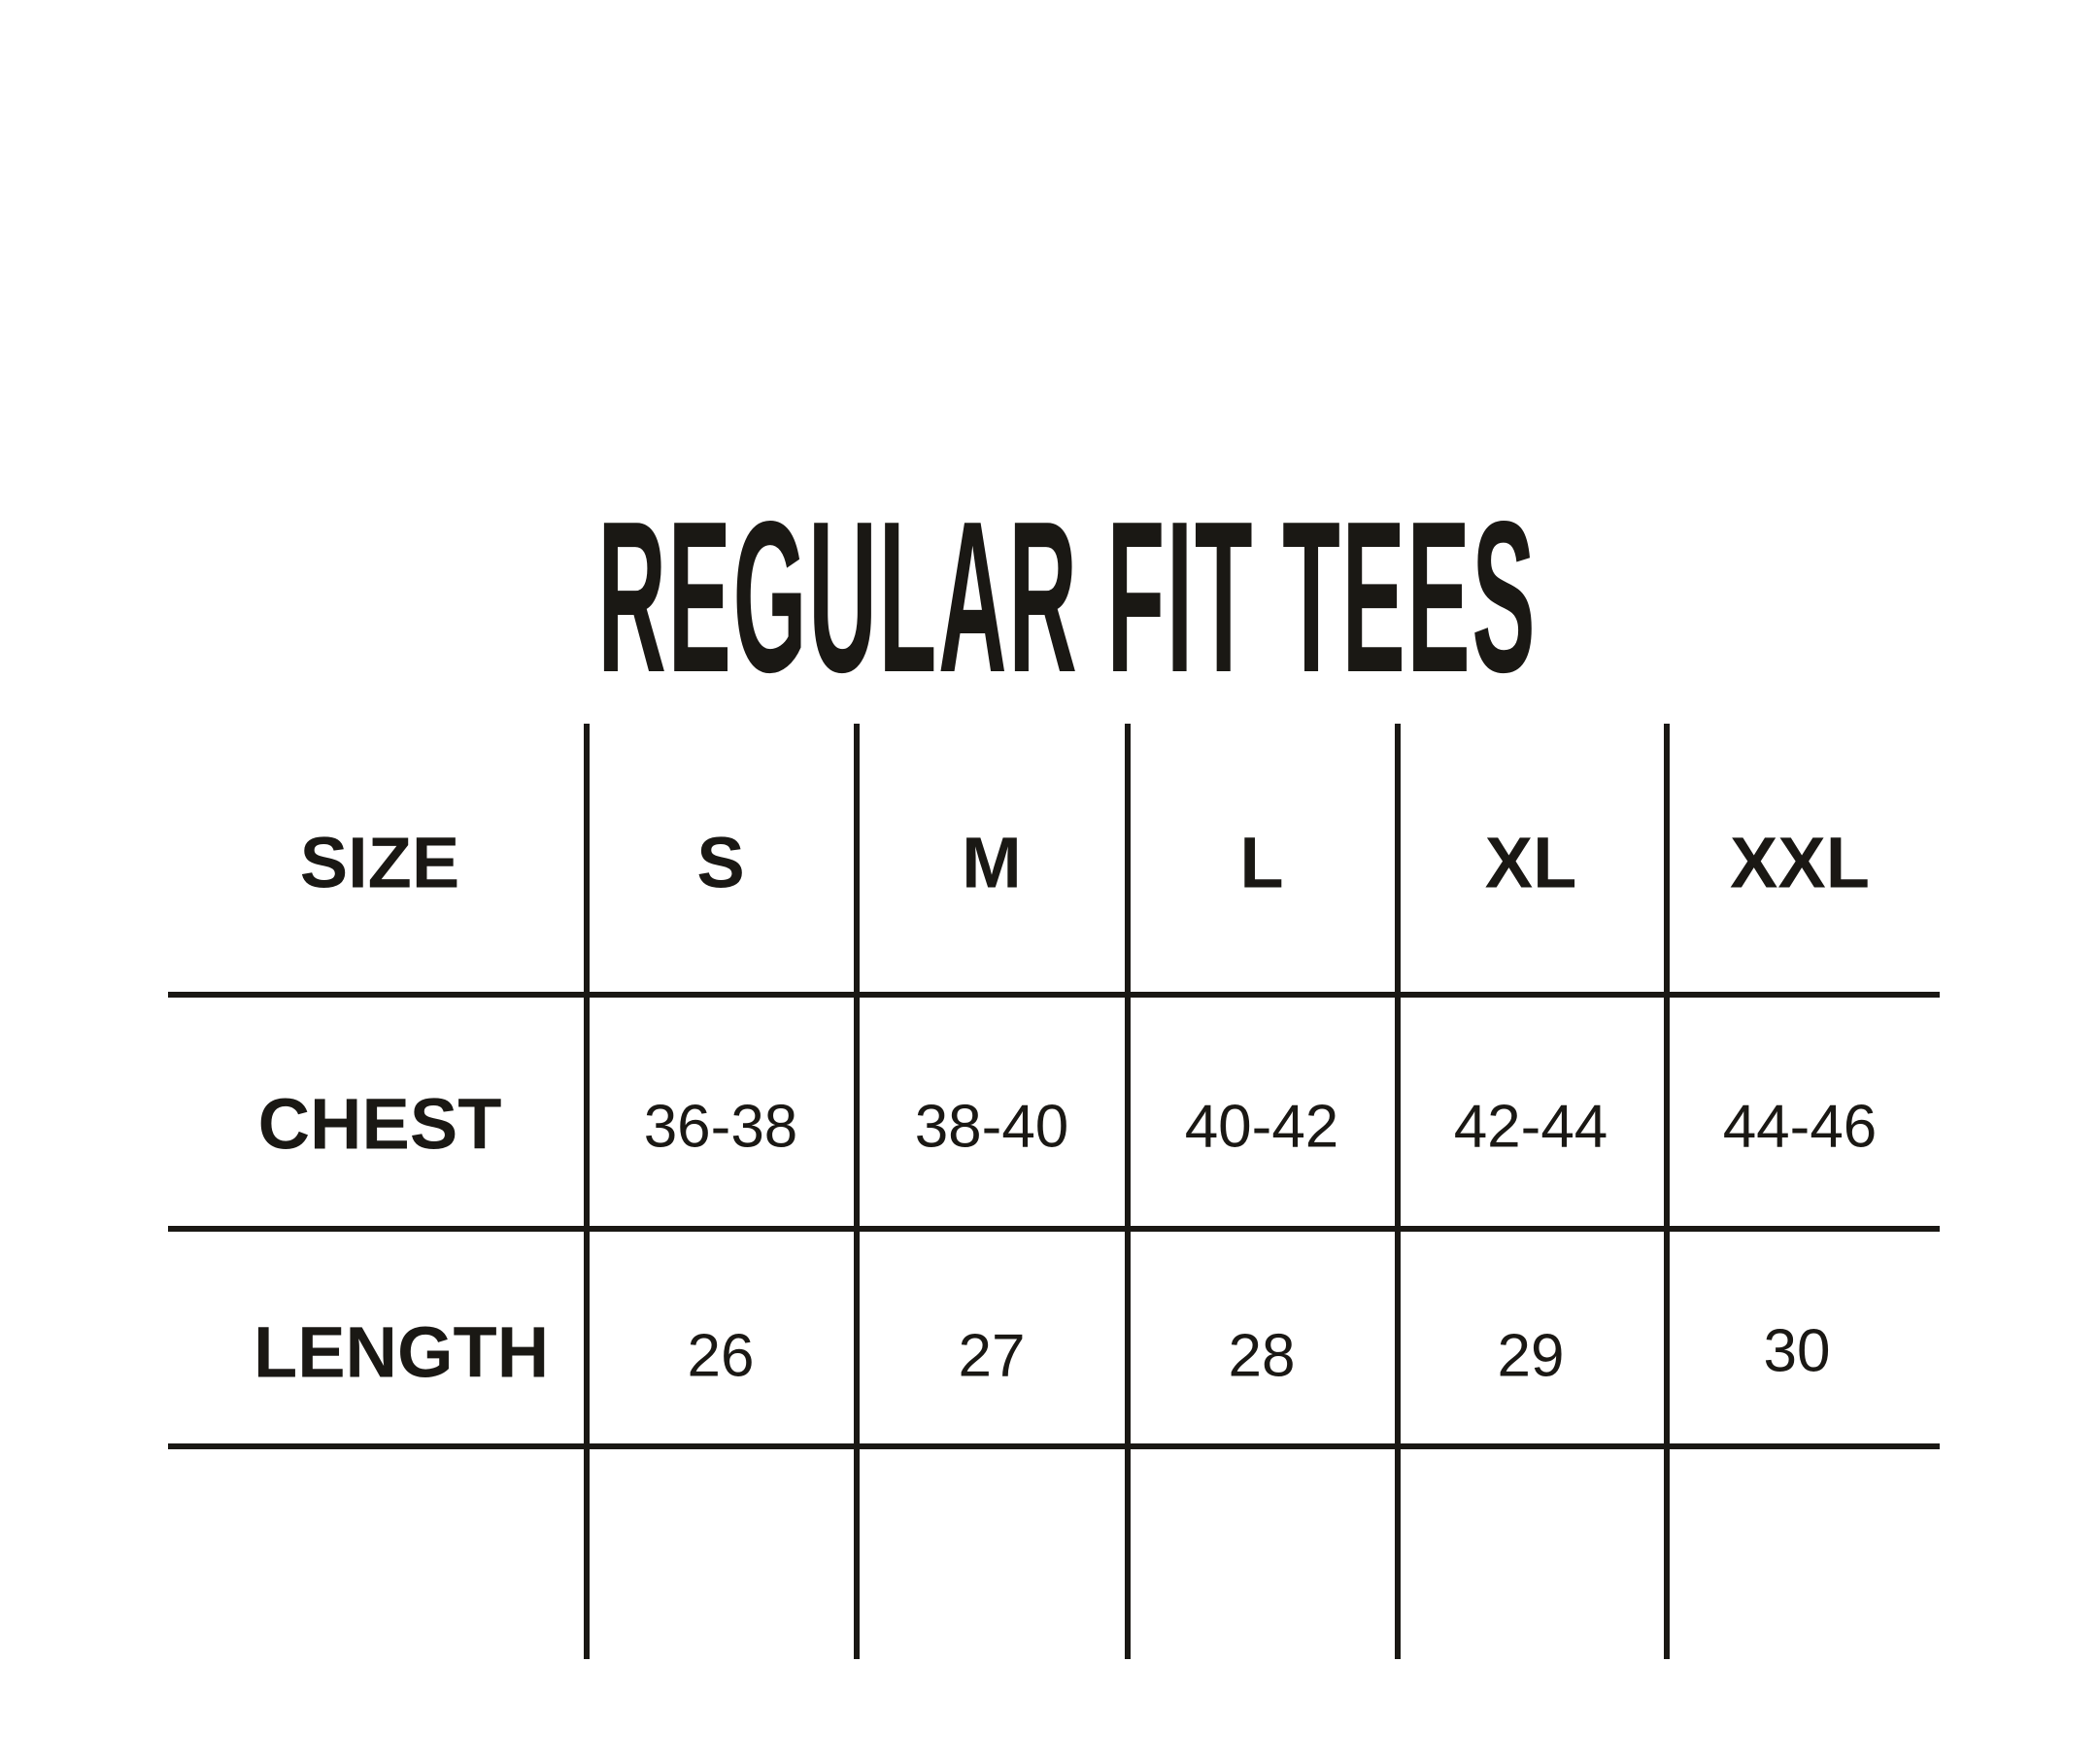 This screenshot has width=2098, height=1764. Describe the element at coordinates (1797, 1351) in the screenshot. I see `table-cell: 30` at that location.